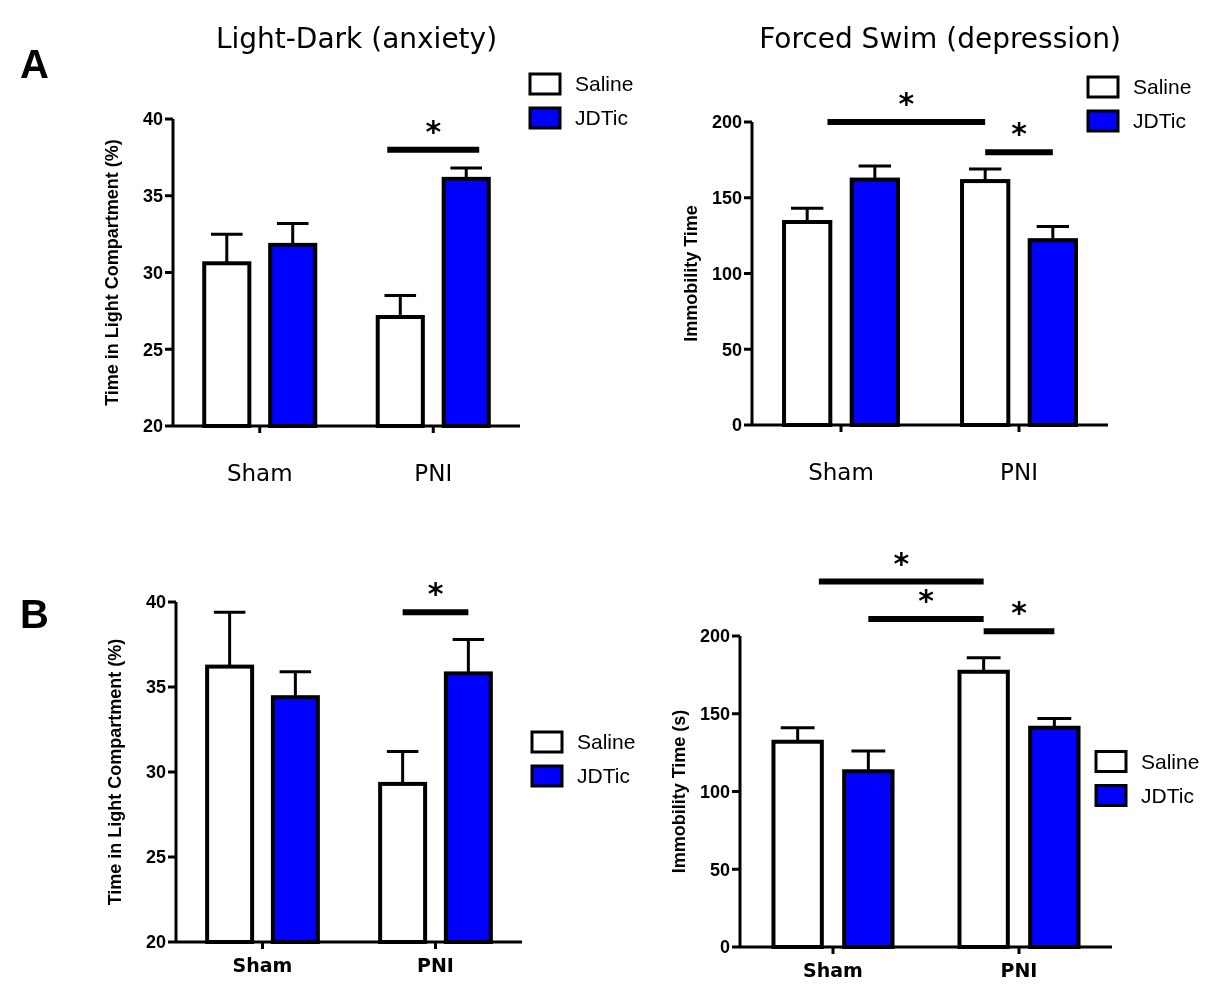 The width and height of the screenshot is (1211, 985). I want to click on chart-title: Forced Swim (depression), so click(940, 38).